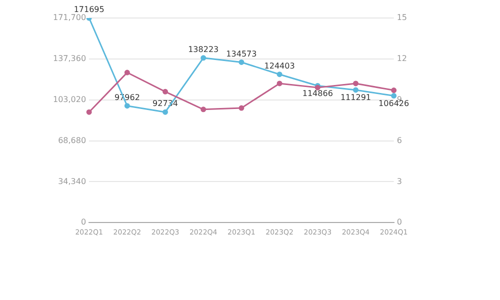 Image resolution: width=500 pixels, height=300 pixels. I want to click on data-label: 171695, so click(89, 9).